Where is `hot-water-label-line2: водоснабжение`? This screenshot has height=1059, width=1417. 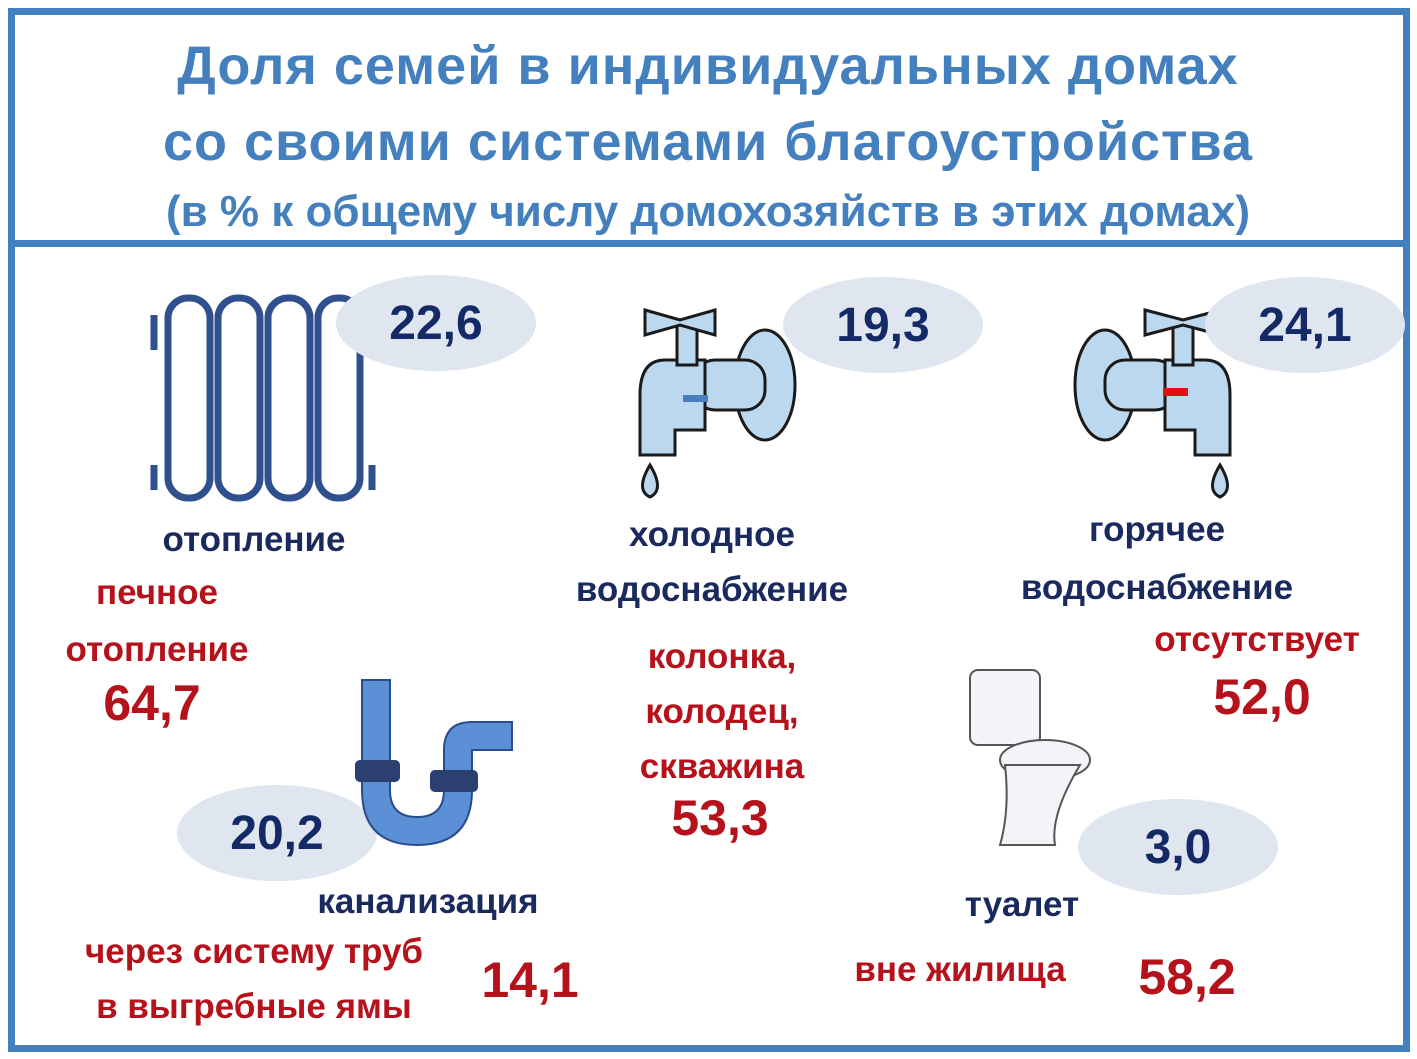
hot-water-label-line2: водоснабжение is located at coordinates (1157, 587).